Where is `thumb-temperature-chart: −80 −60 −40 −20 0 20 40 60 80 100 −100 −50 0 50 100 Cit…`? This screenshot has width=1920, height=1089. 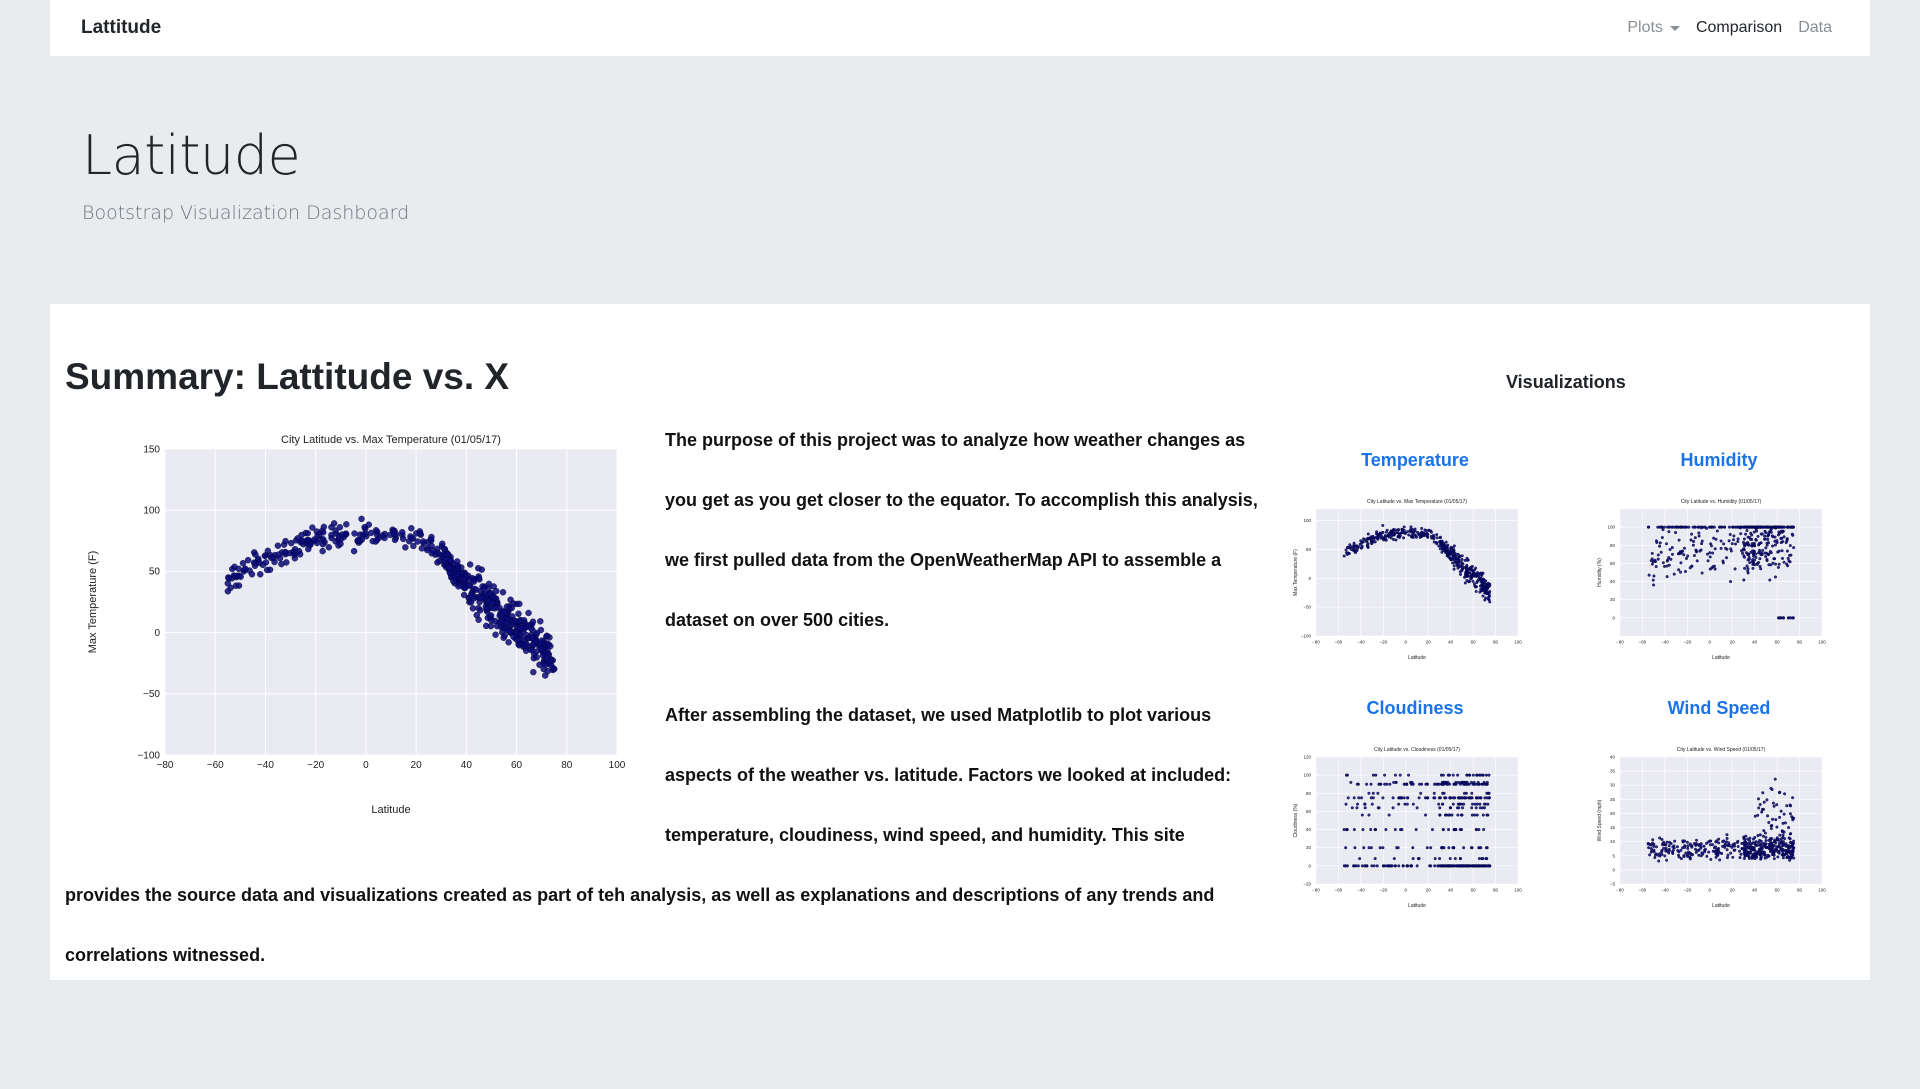 thumb-temperature-chart: −80 −60 −40 −20 0 20 40 60 80 100 −100 −50 0 50 100 Cit… is located at coordinates (1410, 579).